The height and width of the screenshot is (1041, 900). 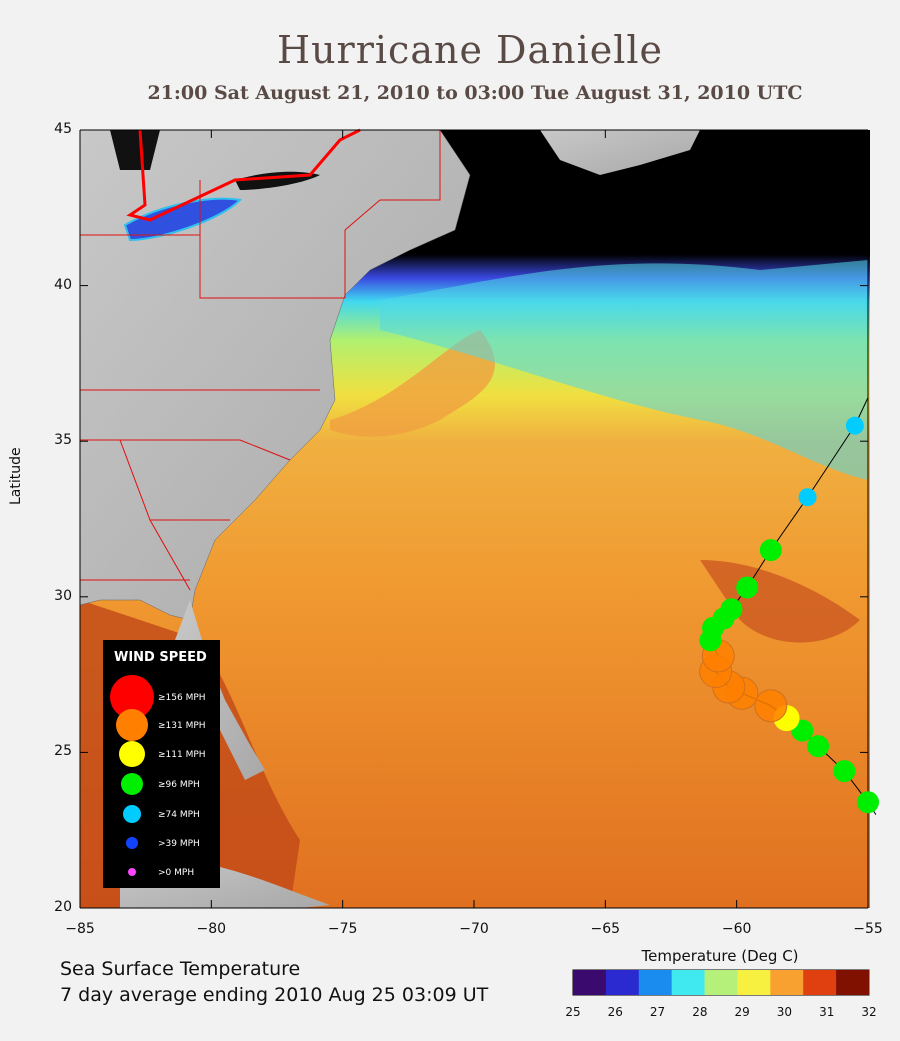 What do you see at coordinates (620, 152) in the screenshot?
I see `land-nova-scotia` at bounding box center [620, 152].